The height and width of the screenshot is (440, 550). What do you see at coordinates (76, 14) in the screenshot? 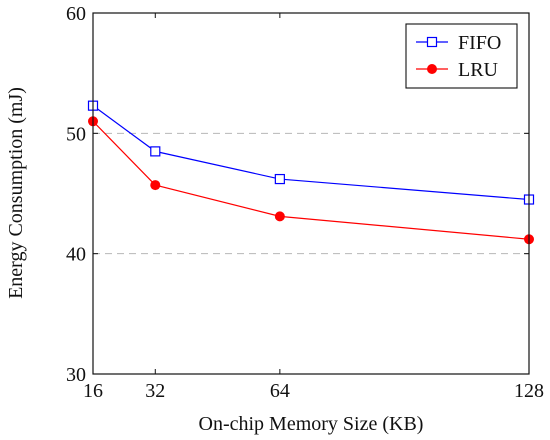
I see `y-tick-label-60: 60` at bounding box center [76, 14].